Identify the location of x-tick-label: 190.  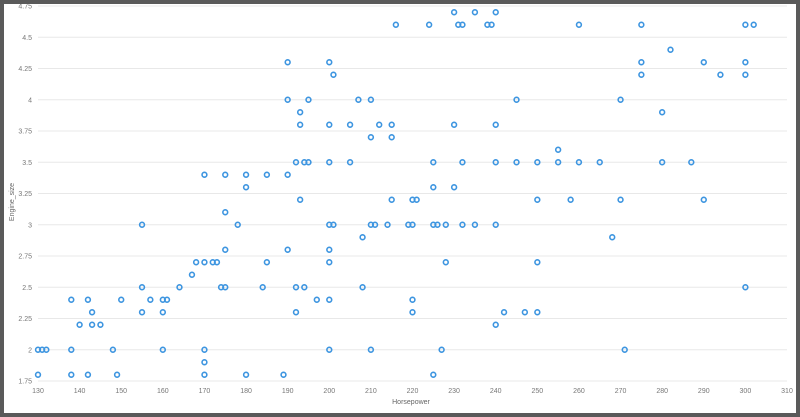
(288, 391).